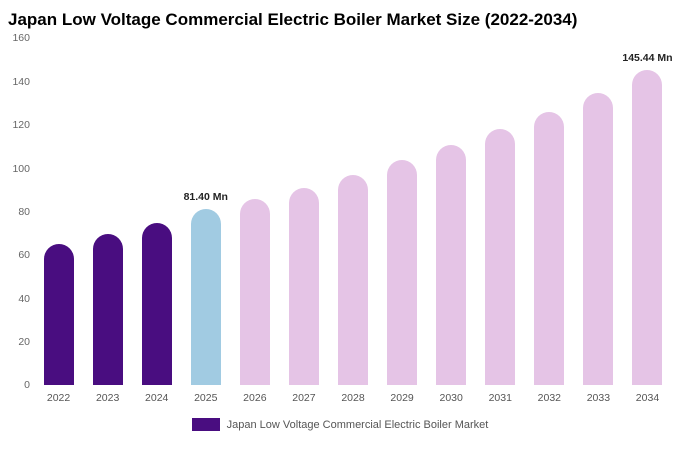 This screenshot has width=680, height=450. What do you see at coordinates (353, 398) in the screenshot?
I see `x-axis-label: 2028` at bounding box center [353, 398].